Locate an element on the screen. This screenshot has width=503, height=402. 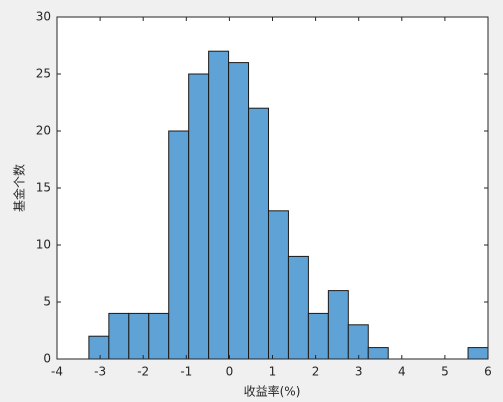
y-tick-label: 20 is located at coordinates (43, 131).